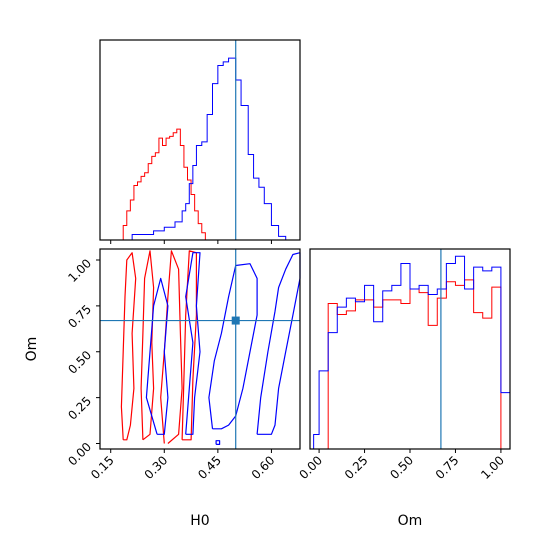 The width and height of the screenshot is (550, 550). What do you see at coordinates (79, 270) in the screenshot?
I see `om-y-tick-label: 1.00` at bounding box center [79, 270].